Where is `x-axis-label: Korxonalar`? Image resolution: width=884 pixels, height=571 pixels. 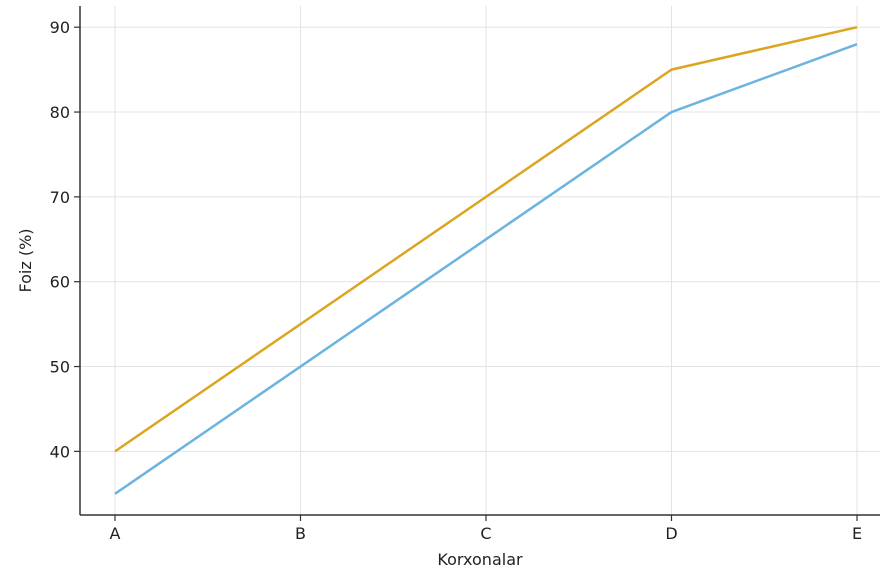
x-axis-label: Korxonalar is located at coordinates (480, 559).